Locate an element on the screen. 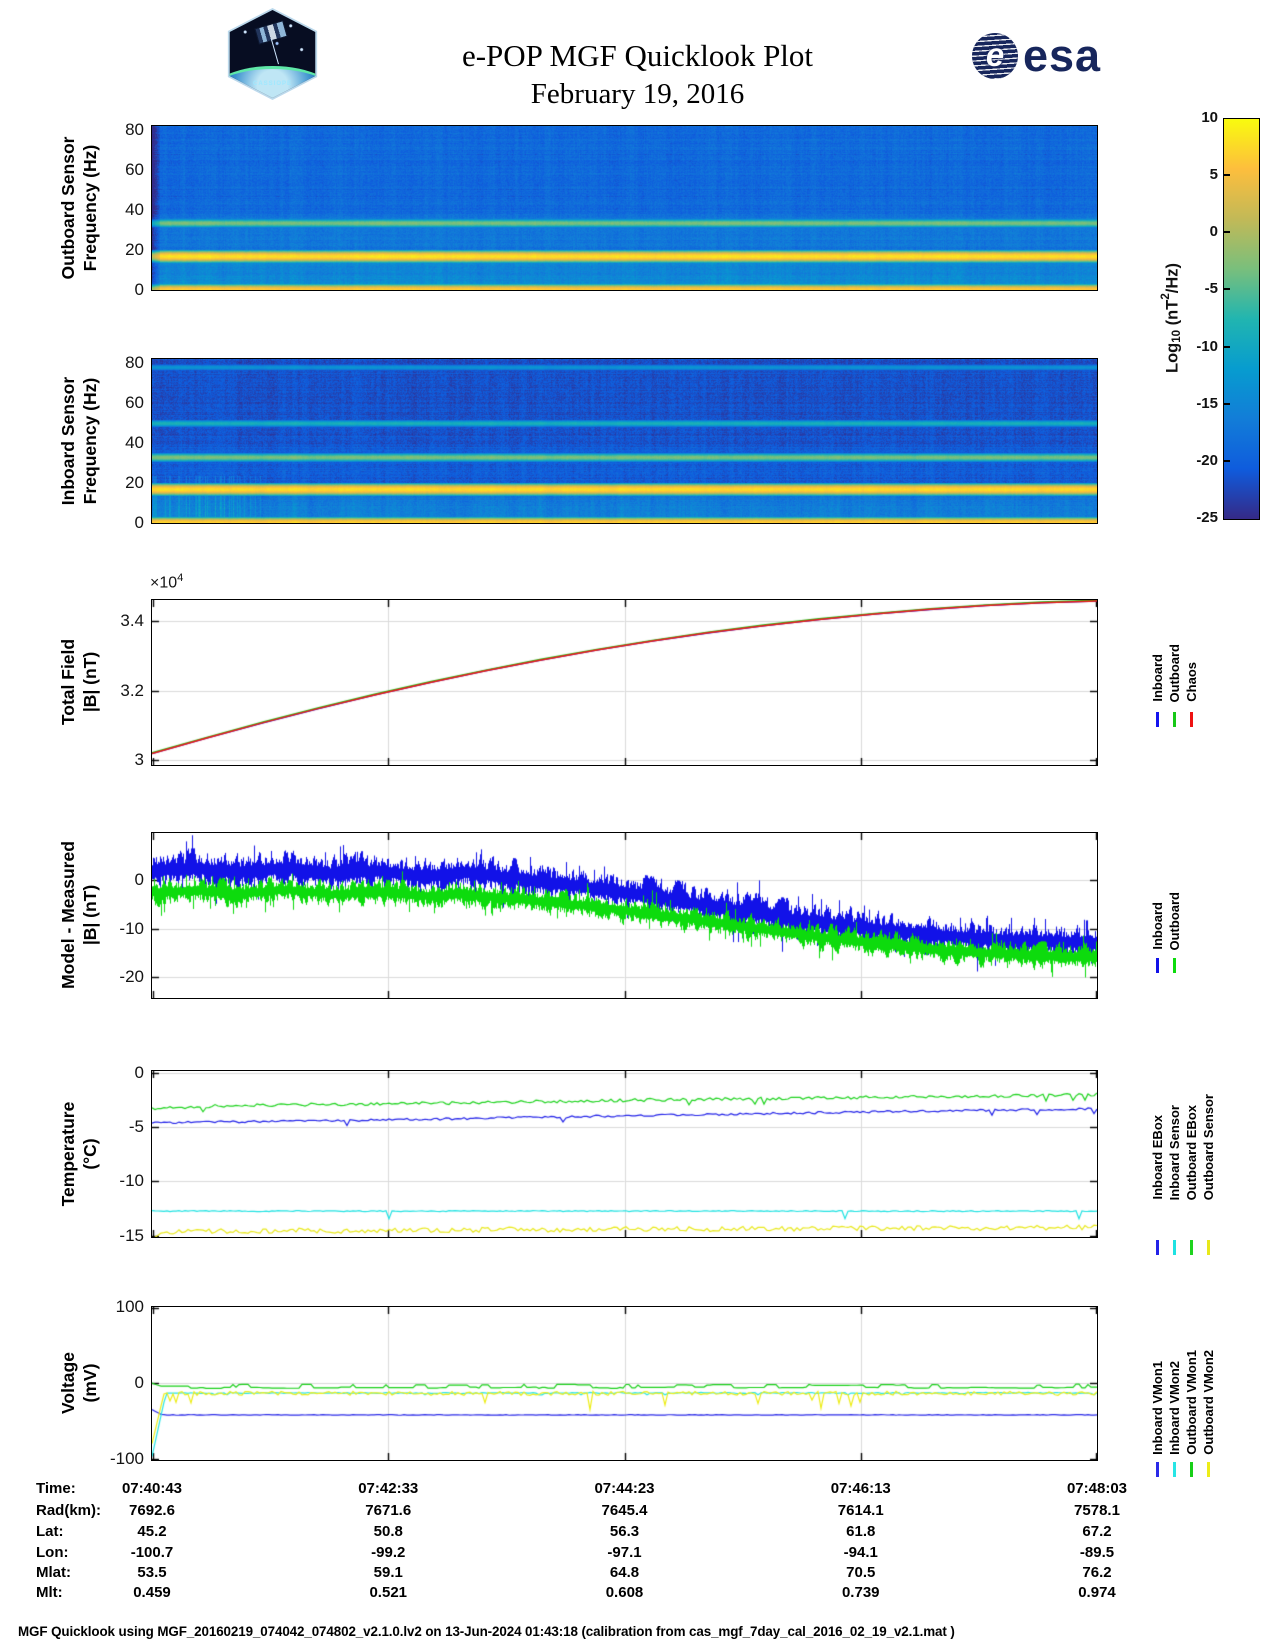 The height and width of the screenshot is (1650, 1275). ylabel-line: (°C) is located at coordinates (90, 1154).